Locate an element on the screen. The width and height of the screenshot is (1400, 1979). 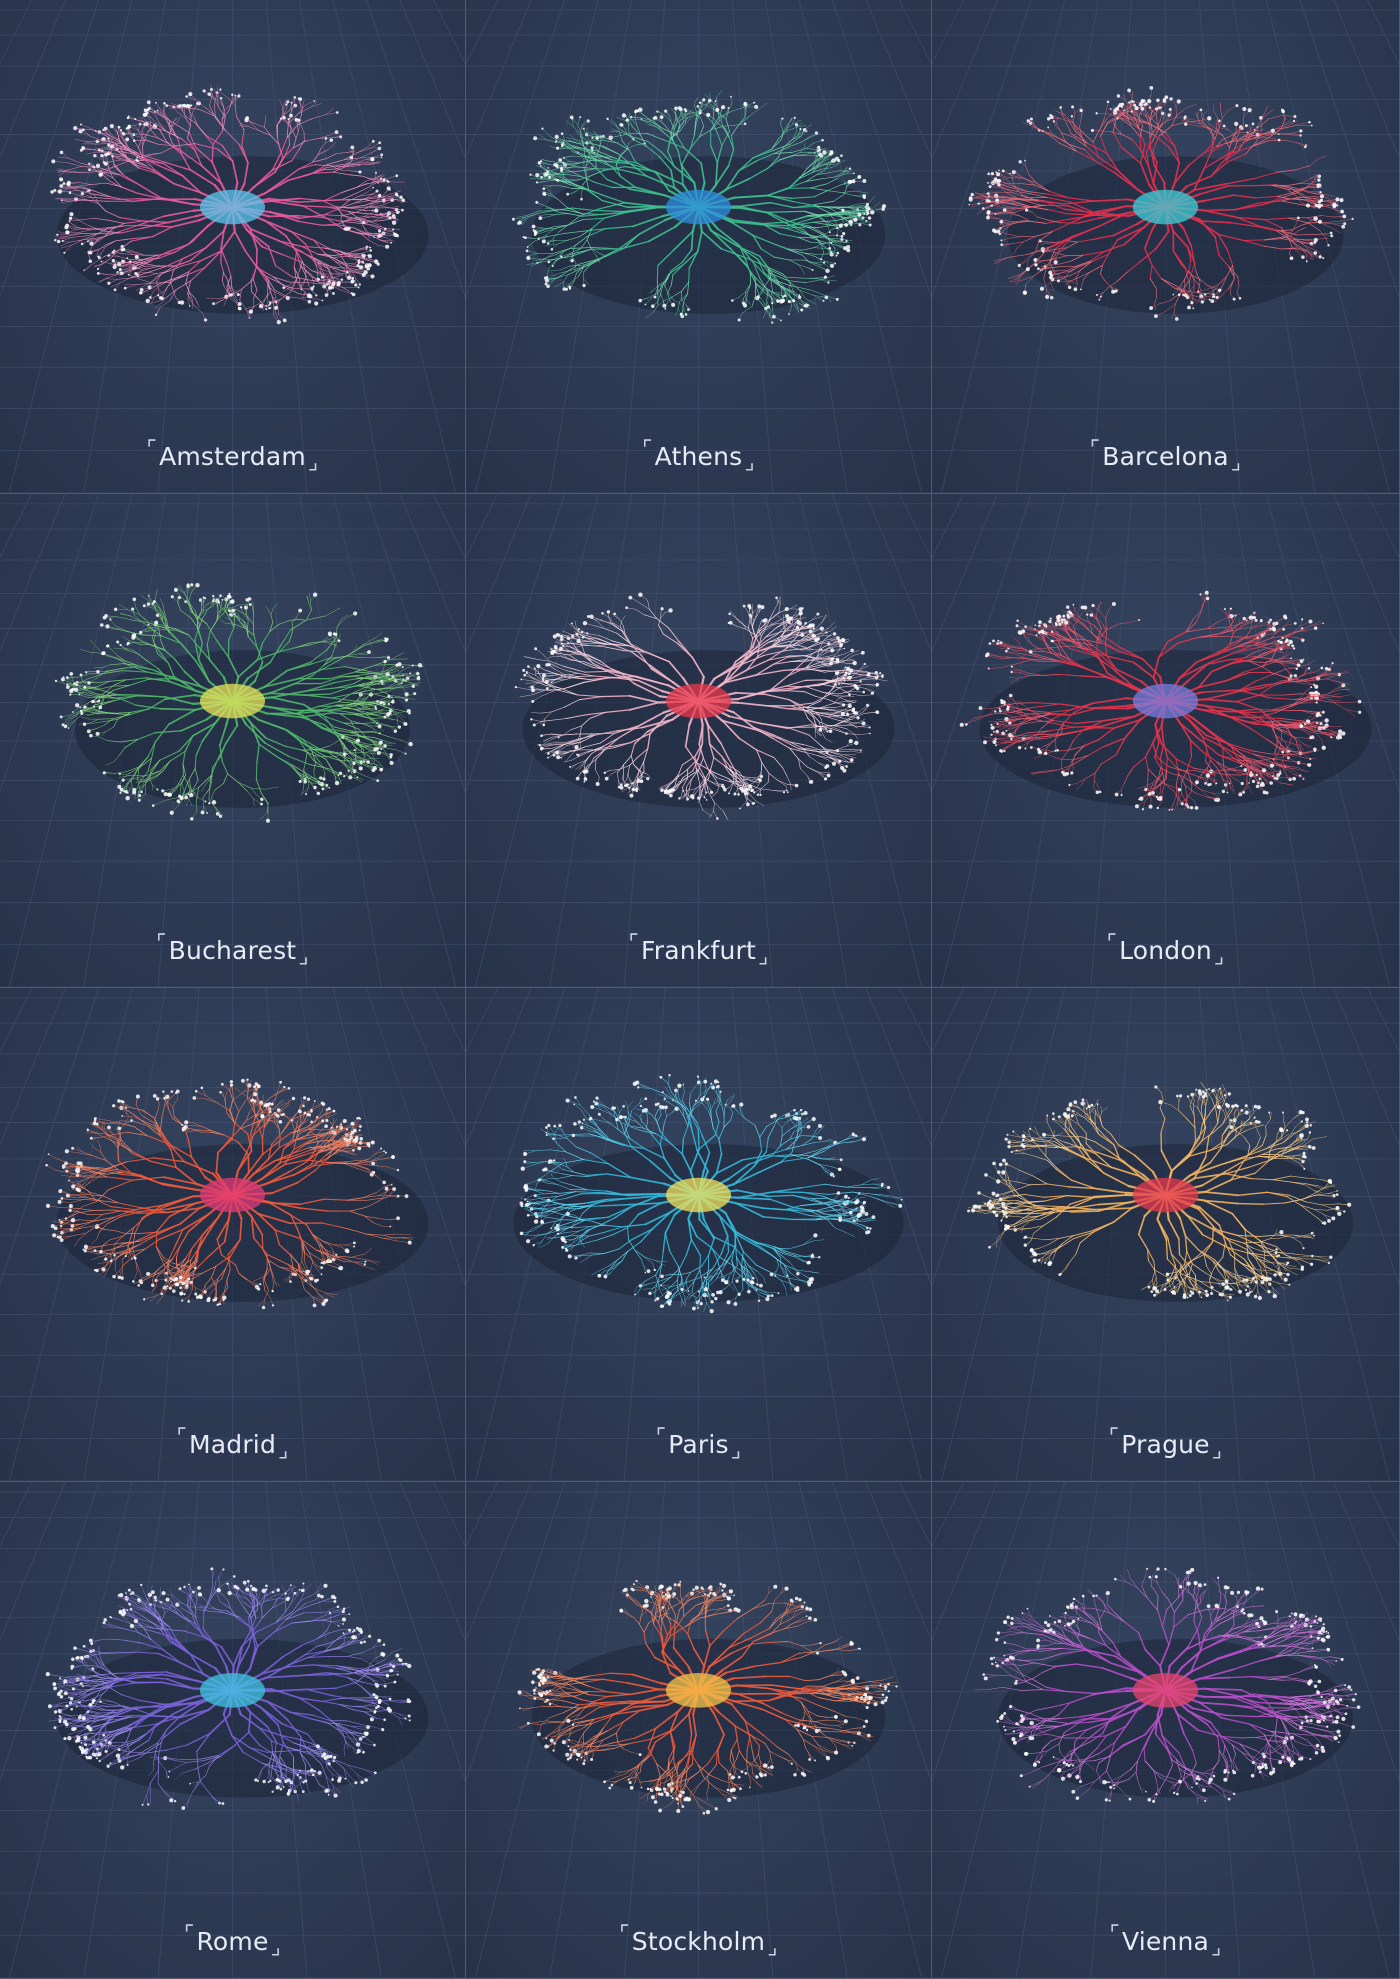
city-label: ⌜Athens⌟ is located at coordinates (698, 456).